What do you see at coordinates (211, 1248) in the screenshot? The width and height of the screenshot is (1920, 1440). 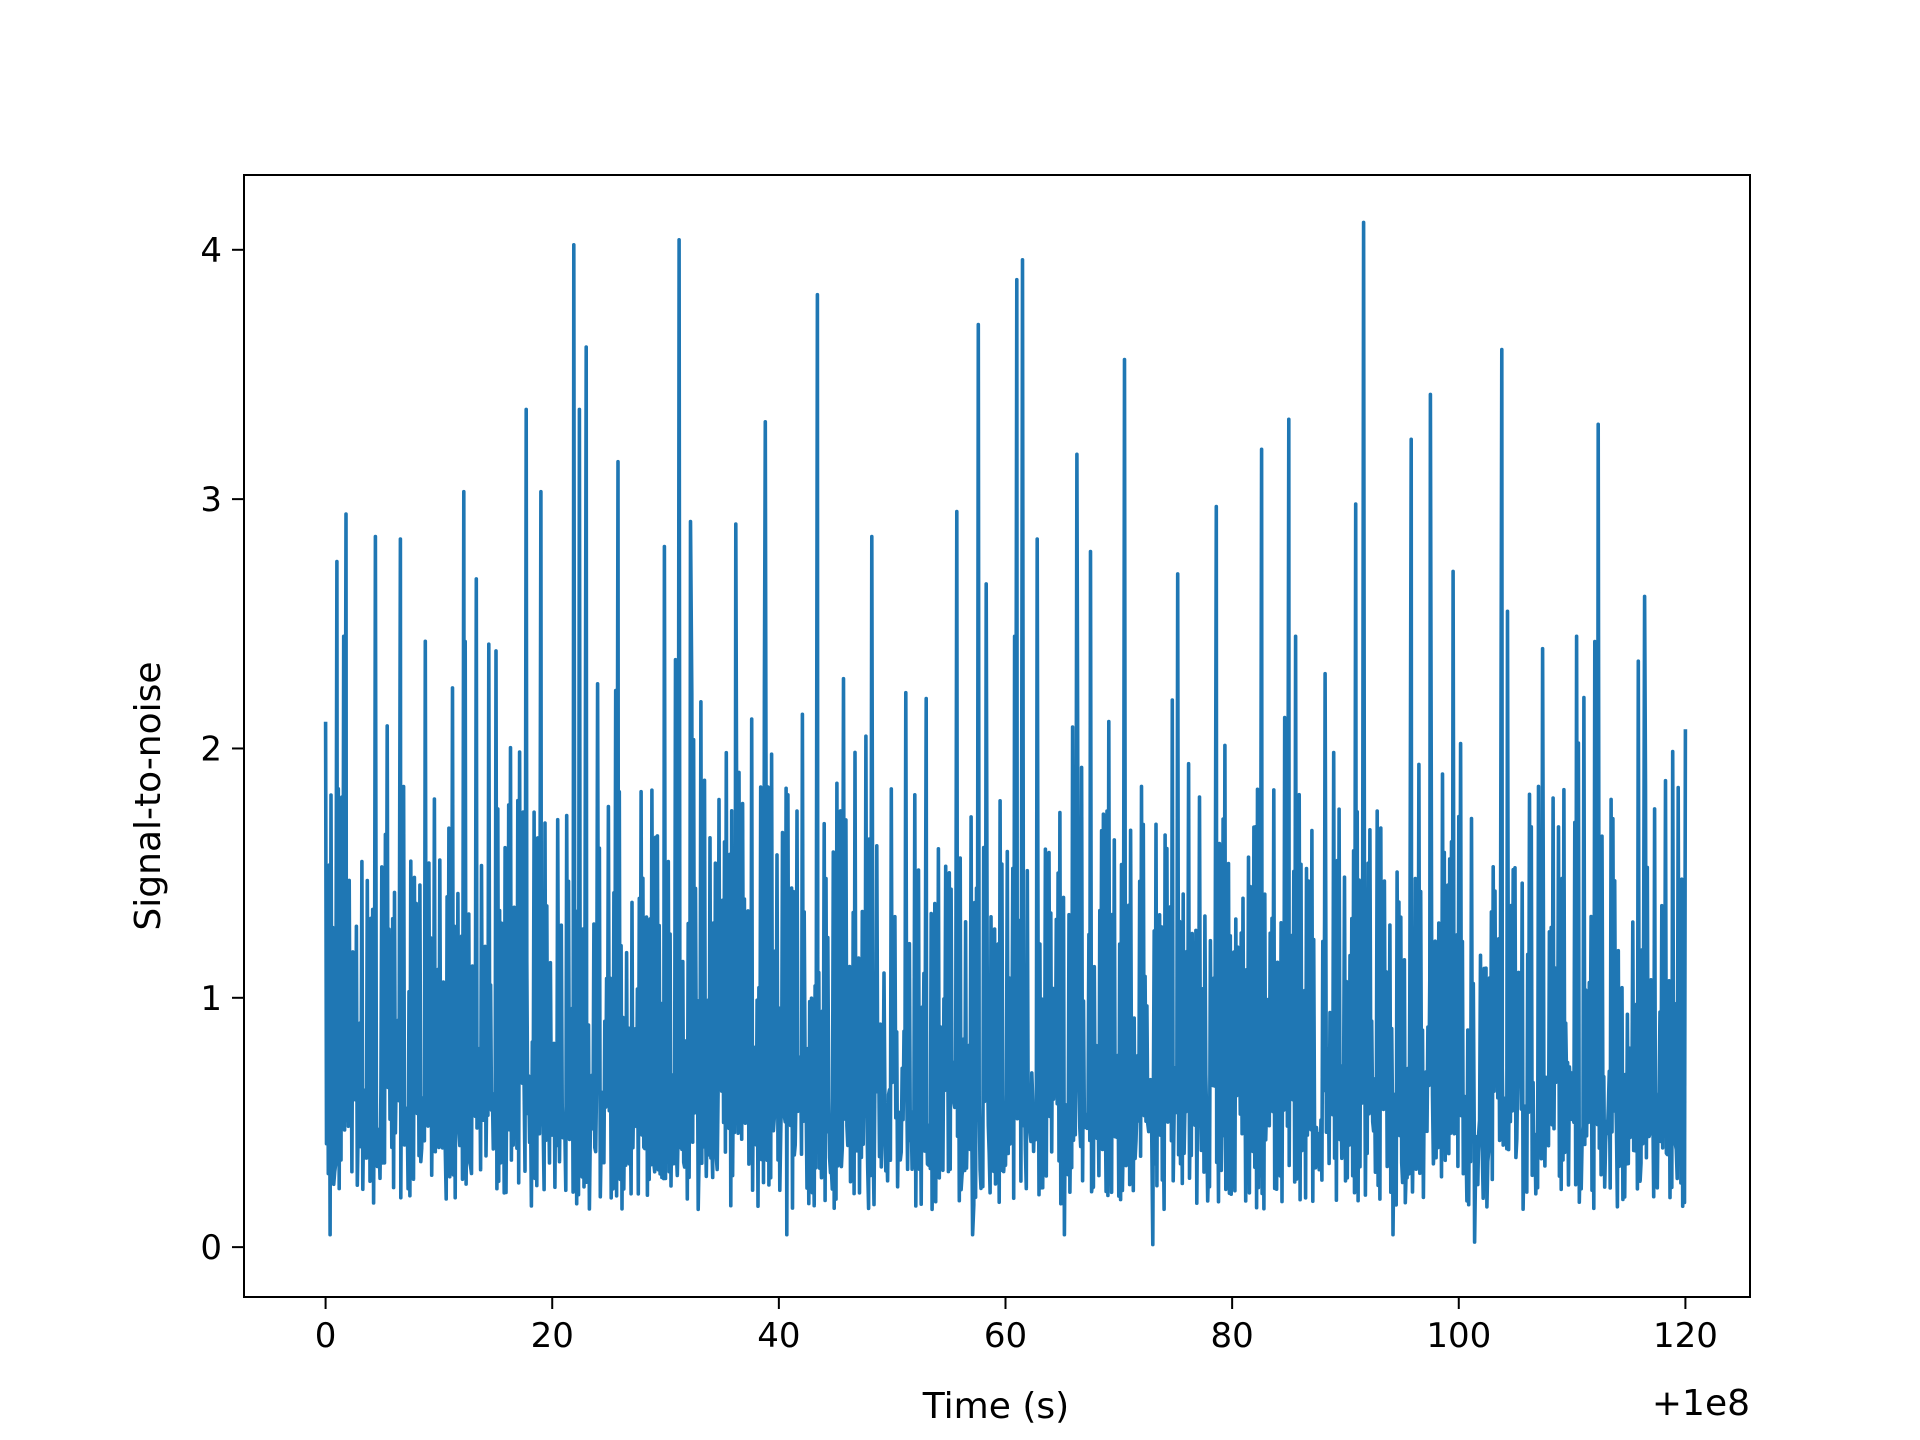 I see `y-tick-label: 0` at bounding box center [211, 1248].